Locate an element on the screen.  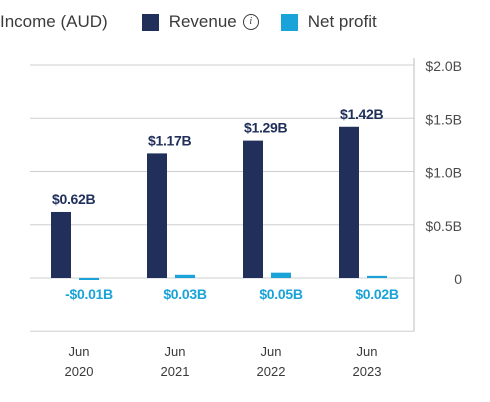
legend-item-revenue: Revenue i is located at coordinates (200, 22).